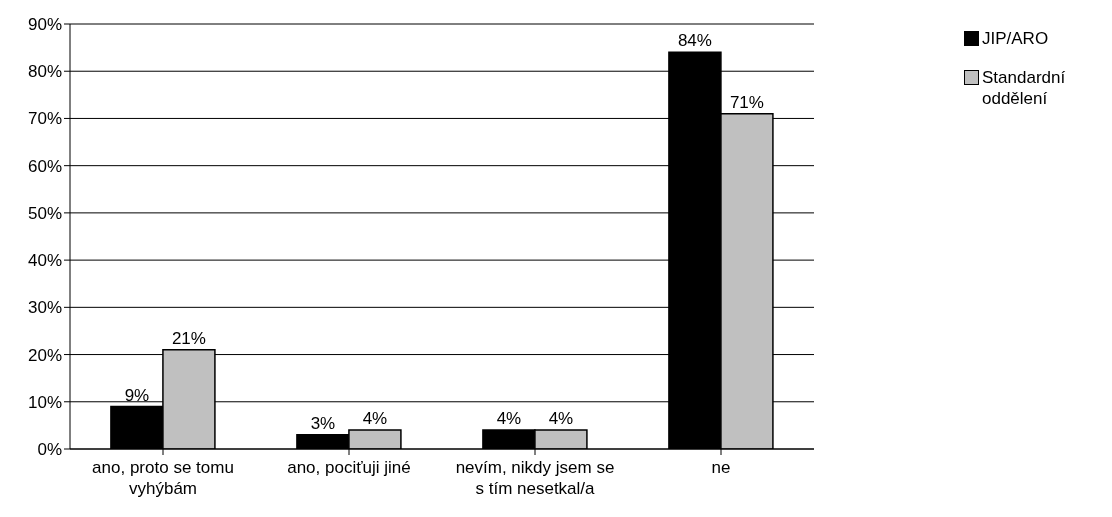 Image resolution: width=1112 pixels, height=517 pixels. Describe the element at coordinates (44, 213) in the screenshot. I see `y-tick-label: 50%` at that location.